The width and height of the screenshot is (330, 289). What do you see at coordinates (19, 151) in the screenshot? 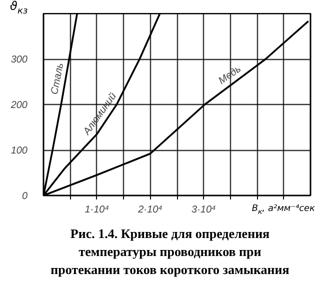
I see `y-tick-label: 100` at bounding box center [19, 151].